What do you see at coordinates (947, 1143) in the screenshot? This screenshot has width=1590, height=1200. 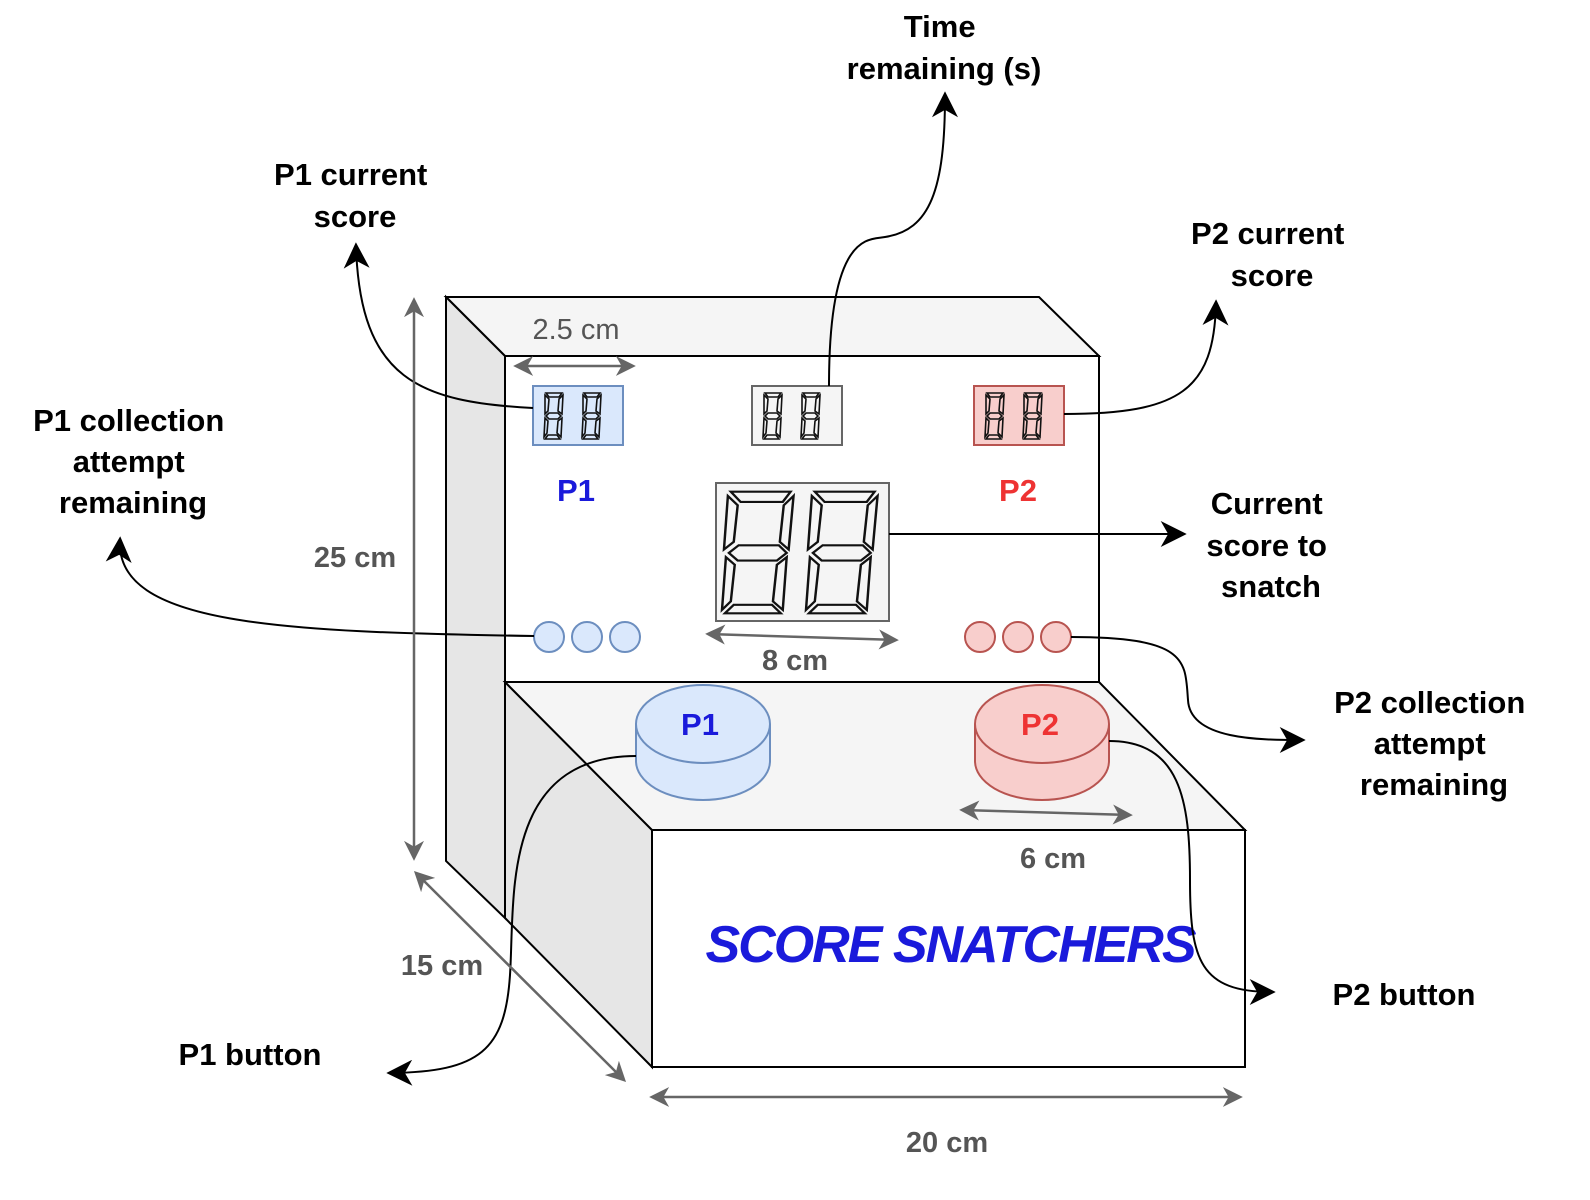 I see `dim-width-label: 20 cm` at bounding box center [947, 1143].